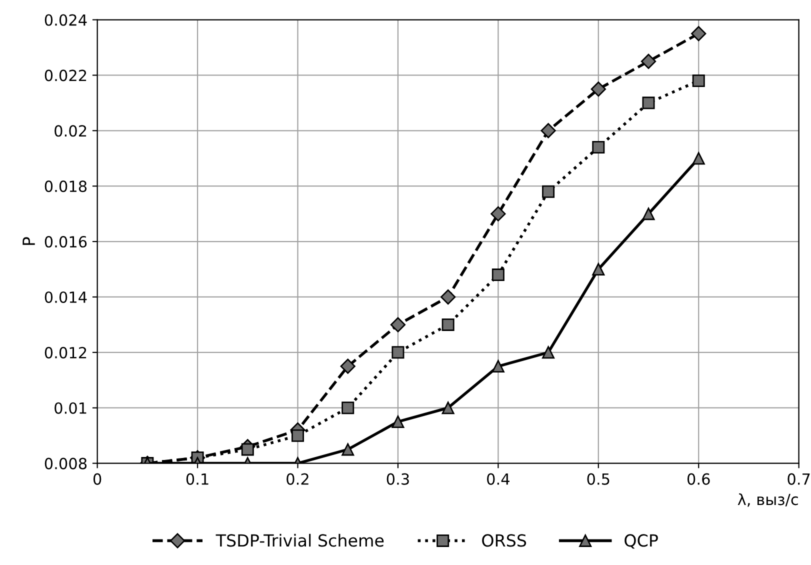 This screenshot has height=565, width=811. I want to click on legend-label: QCP, so click(641, 541).